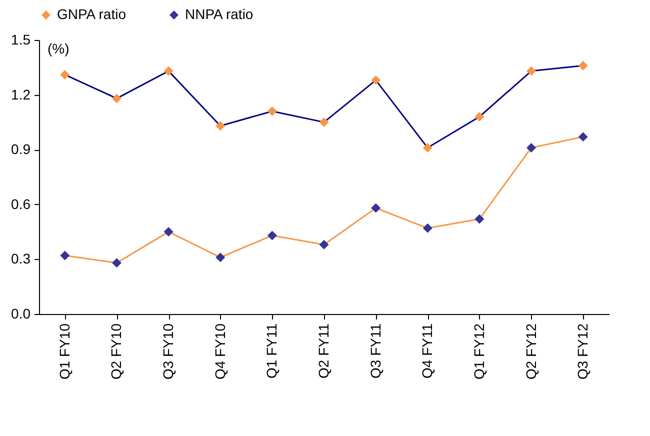  What do you see at coordinates (375, 350) in the screenshot?
I see `x-tick-label: Q3 FY11` at bounding box center [375, 350].